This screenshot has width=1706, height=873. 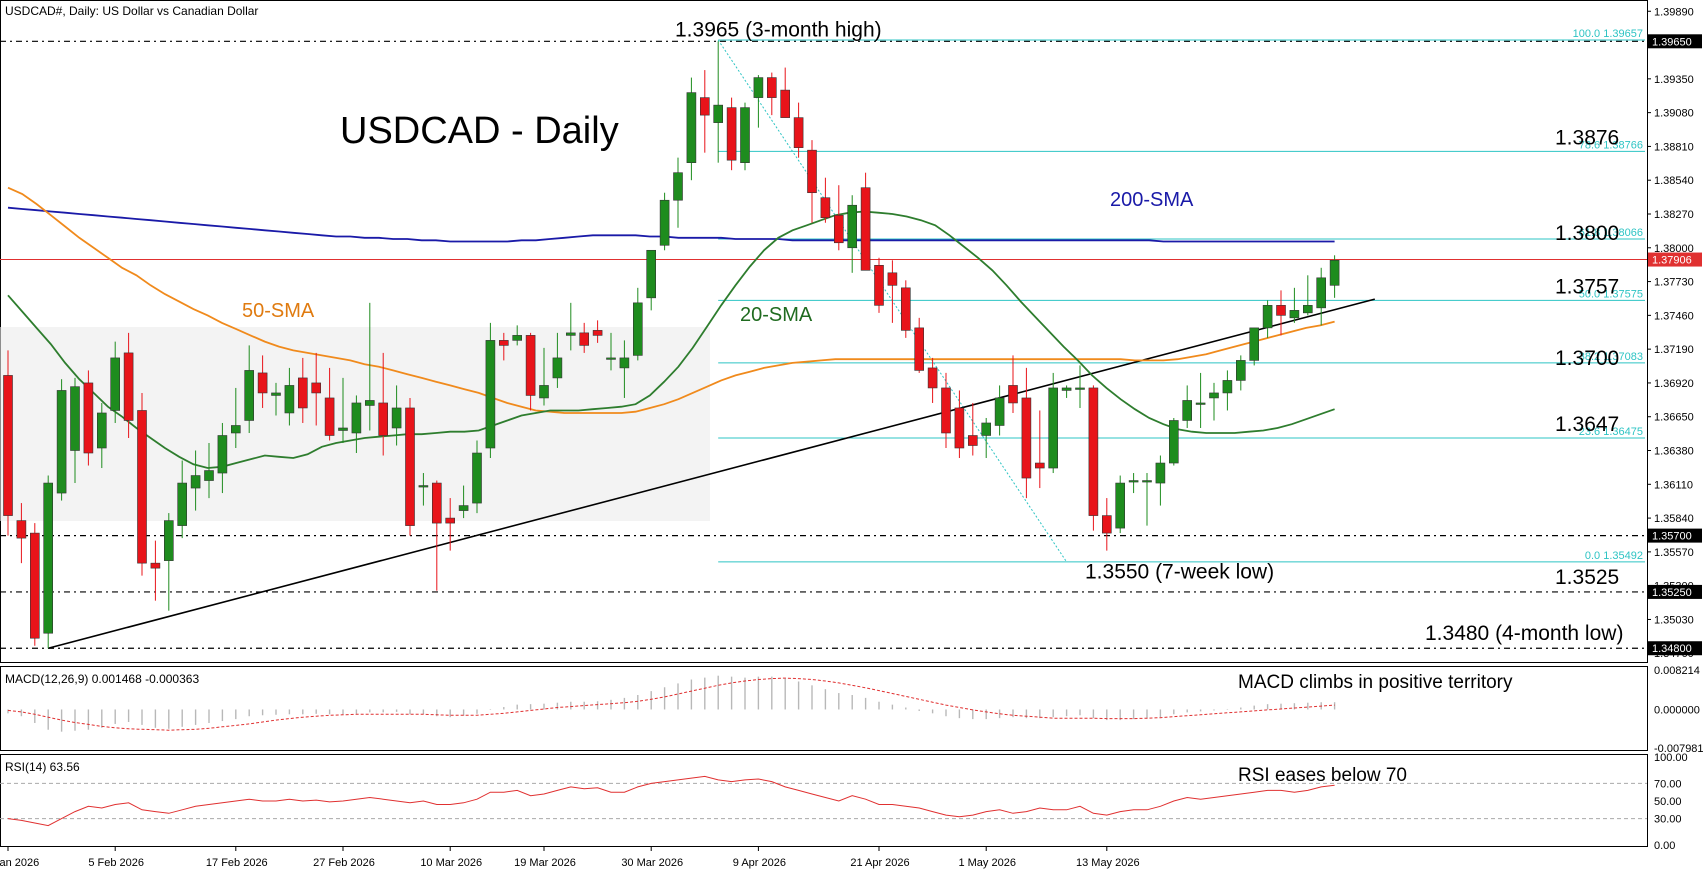 What do you see at coordinates (1672, 42) in the screenshot?
I see `level-price-tag: 1.39650` at bounding box center [1672, 42].